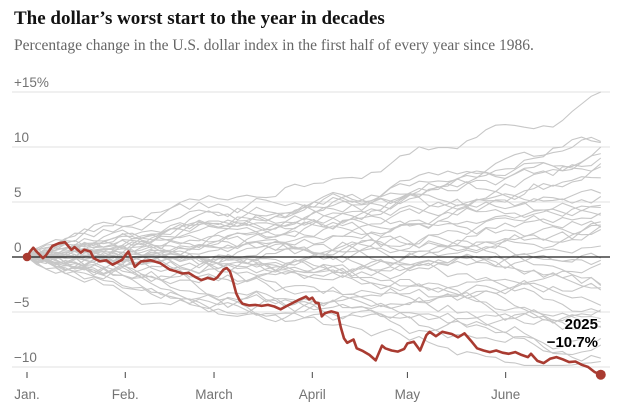 This screenshot has height=409, width=624. I want to click on highlight-year-label: 2025, so click(581, 324).